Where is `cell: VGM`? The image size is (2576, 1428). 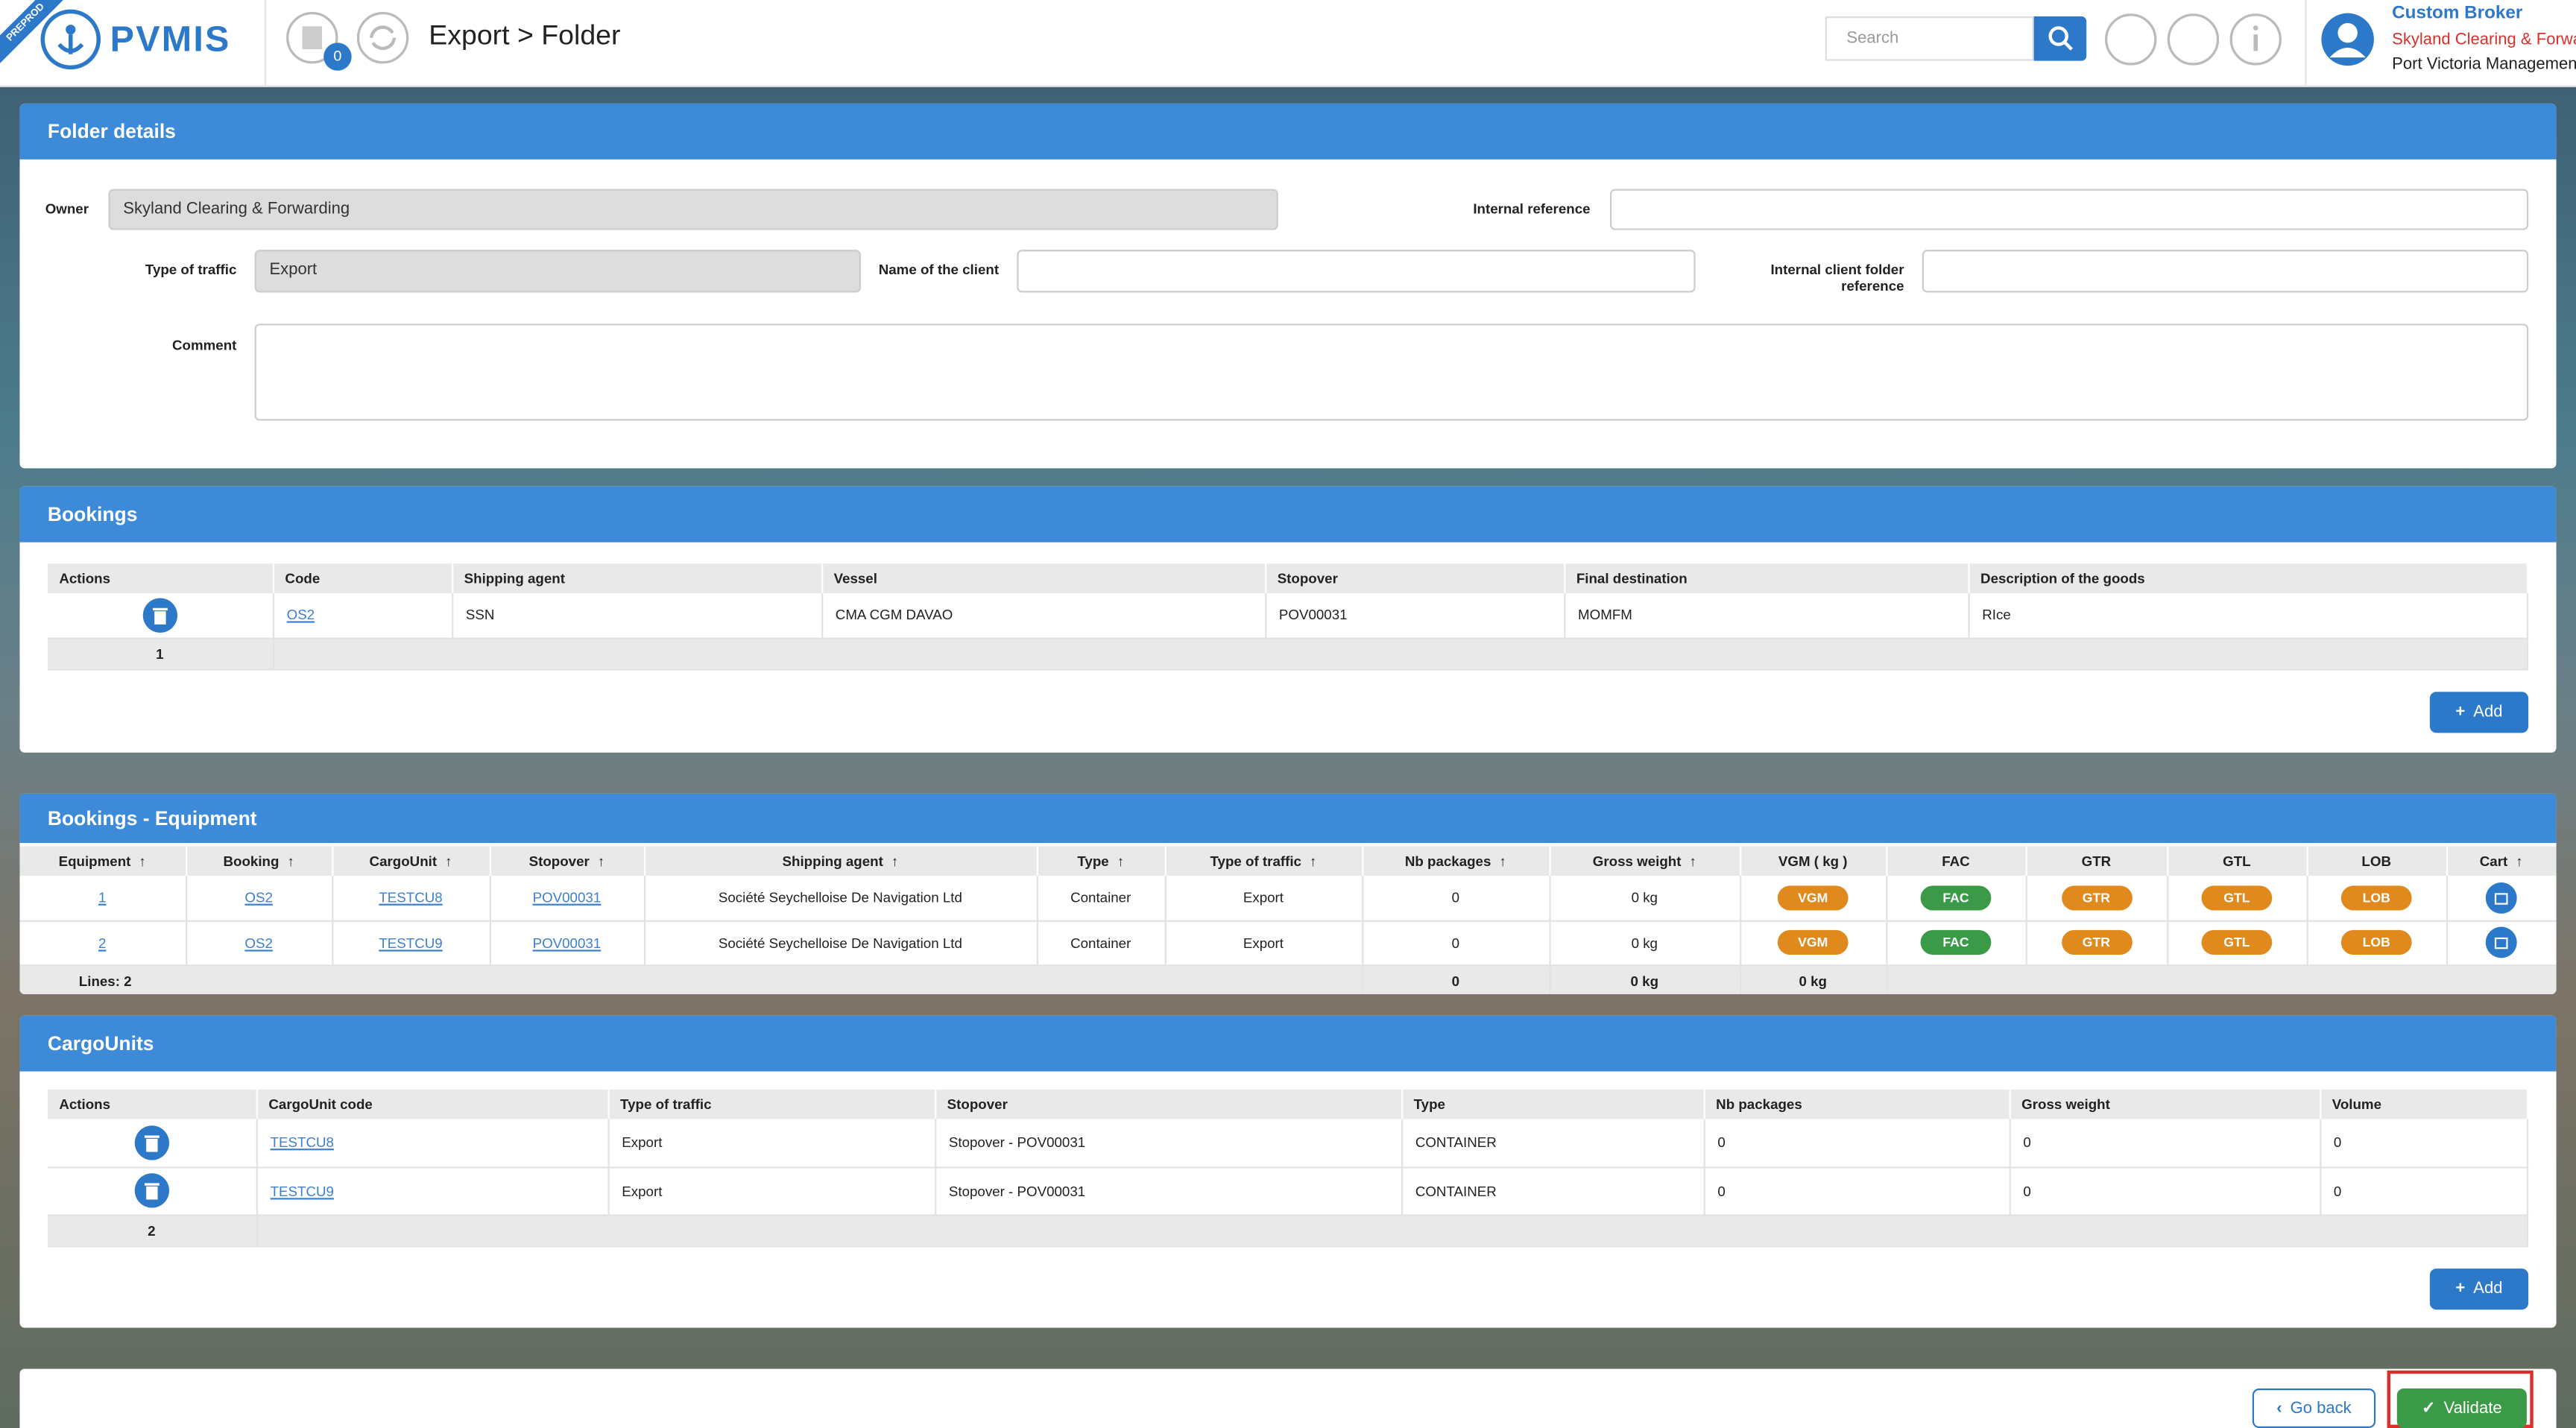
cell: VGM is located at coordinates (1813, 898).